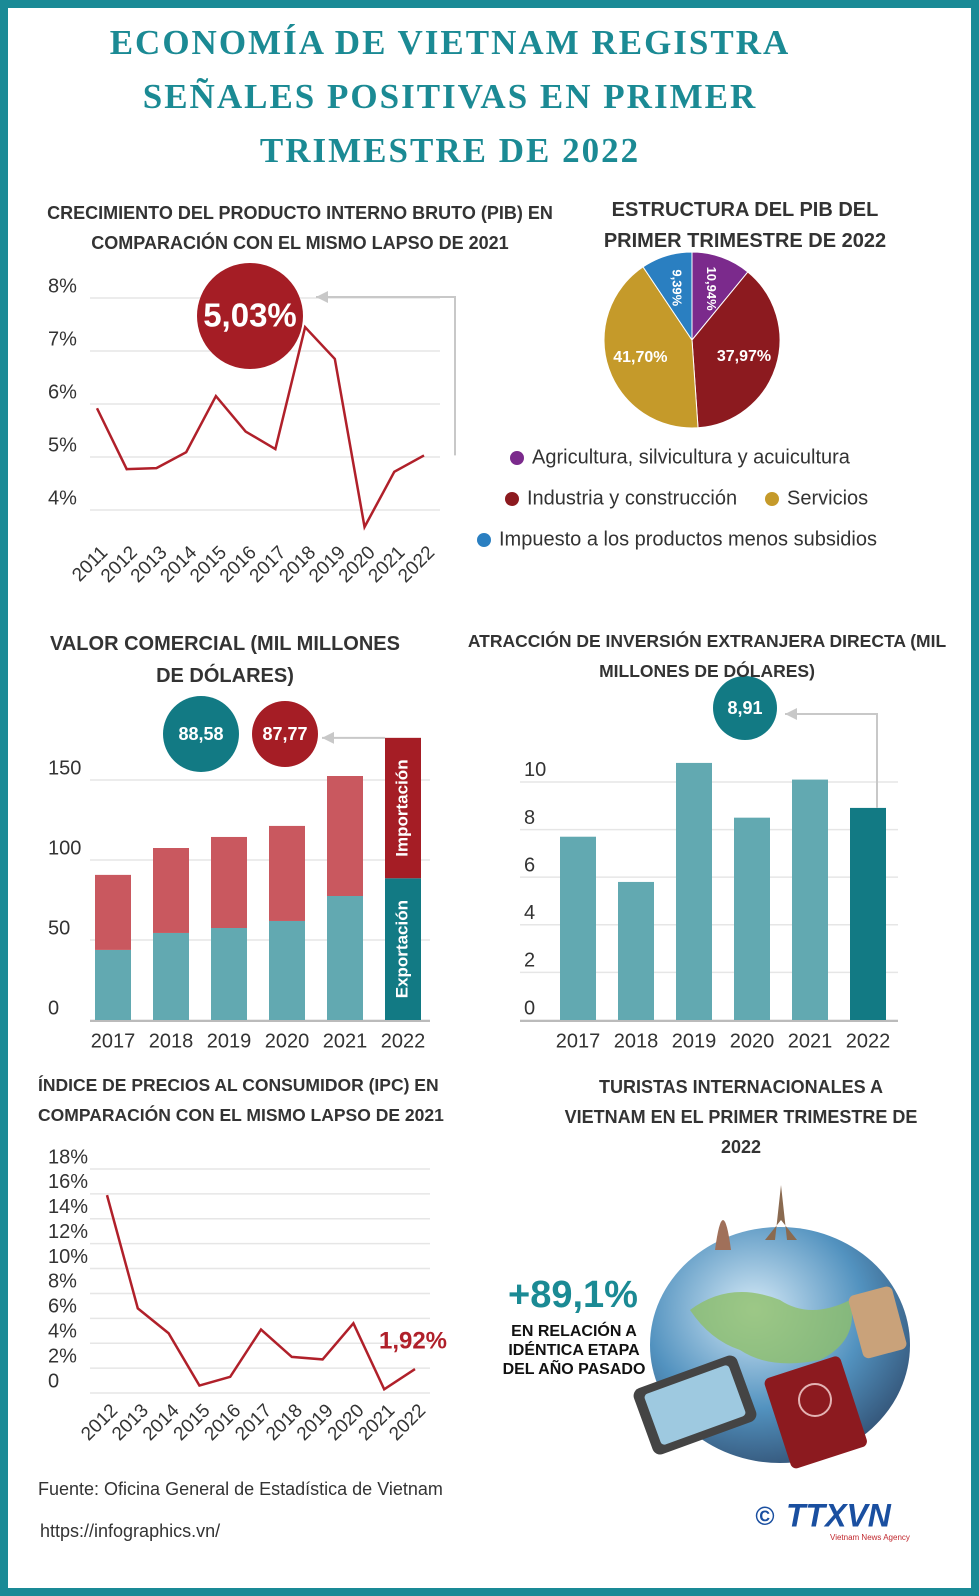 This screenshot has height=1596, width=979. Describe the element at coordinates (68, 1207) in the screenshot. I see `y-tick-label: 14%` at that location.